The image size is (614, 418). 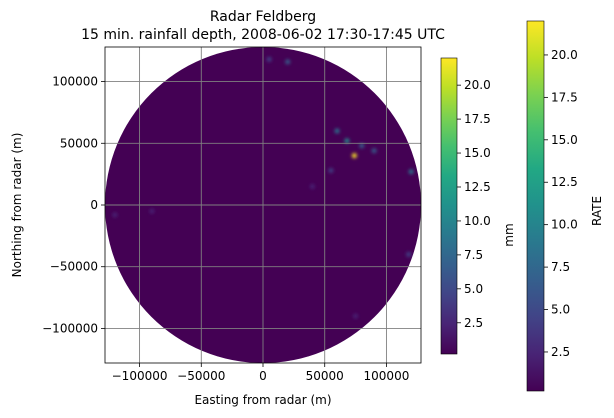 What do you see at coordinates (565, 206) in the screenshot?
I see `colorbar-rate: 2.5 5.0 7.5 10.0 12.5 15.0 17.5 20.0 RATE` at bounding box center [565, 206].